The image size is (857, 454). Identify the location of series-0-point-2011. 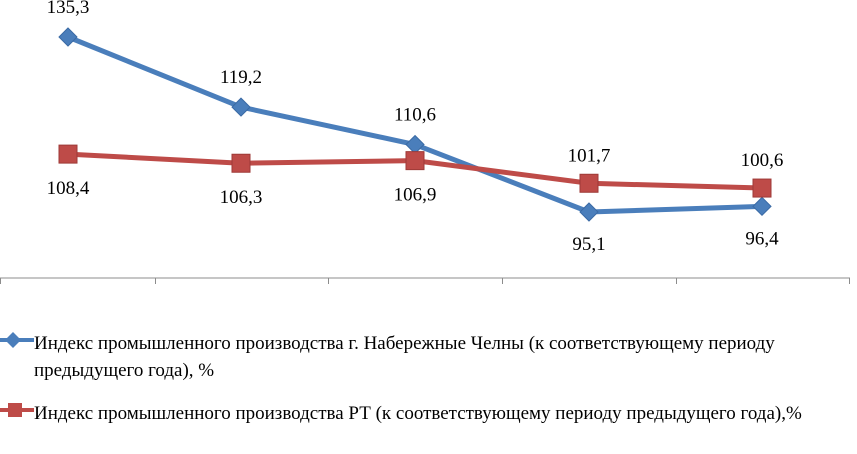
(241, 107).